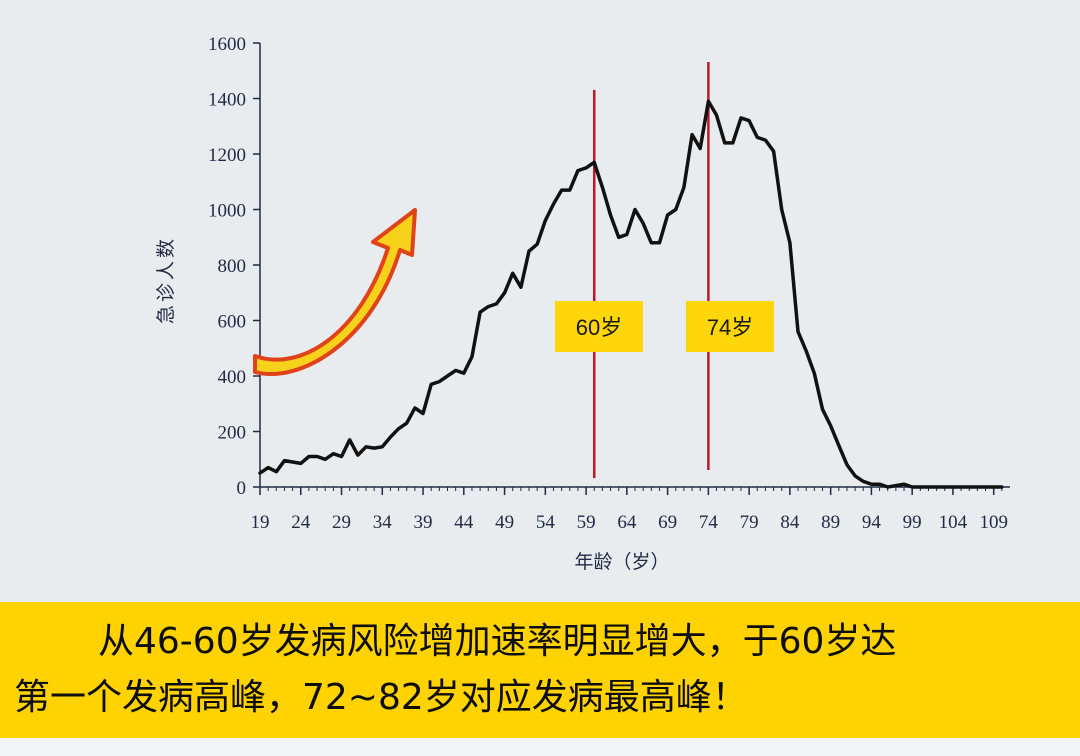 The image size is (1080, 756). I want to click on y-tick-label: 200, so click(232, 433).